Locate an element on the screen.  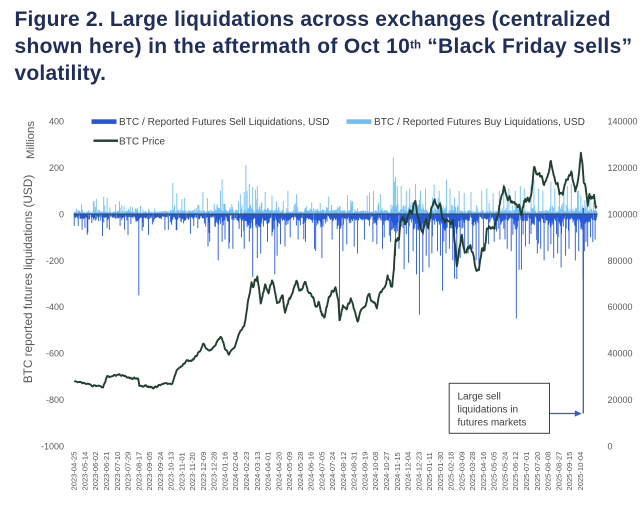
svg-text: -200 is located at coordinates (55, 261).